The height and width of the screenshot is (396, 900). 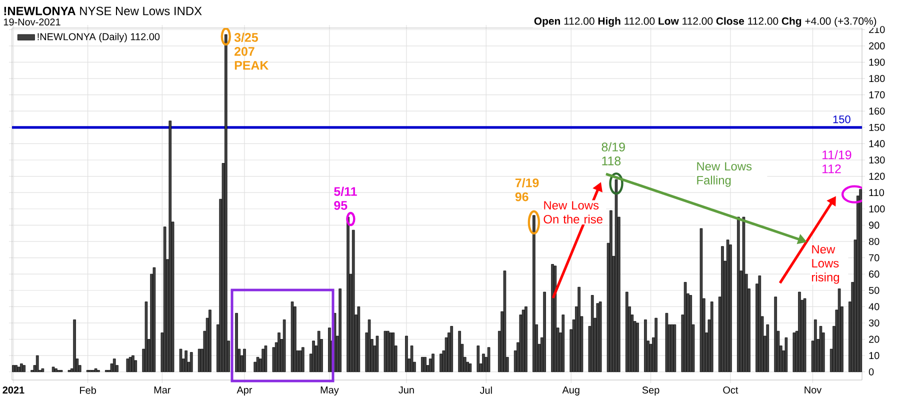 What do you see at coordinates (88, 390) in the screenshot?
I see `x-tick-label: Feb` at bounding box center [88, 390].